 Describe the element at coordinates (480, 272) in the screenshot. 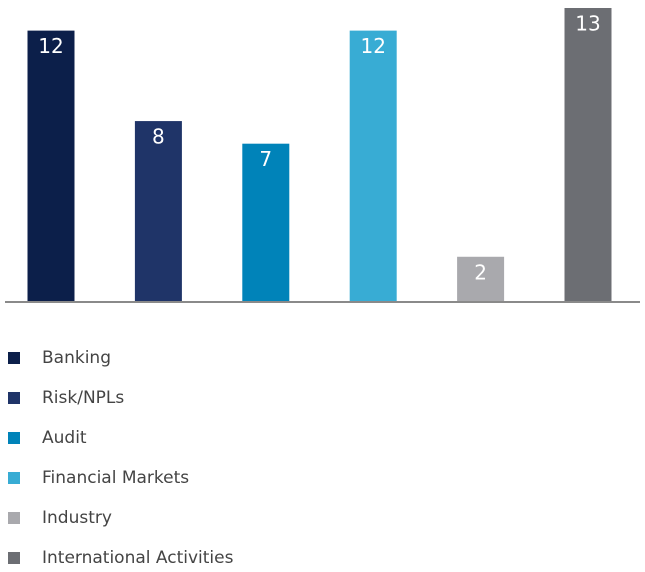

I see `value-label: 2` at that location.